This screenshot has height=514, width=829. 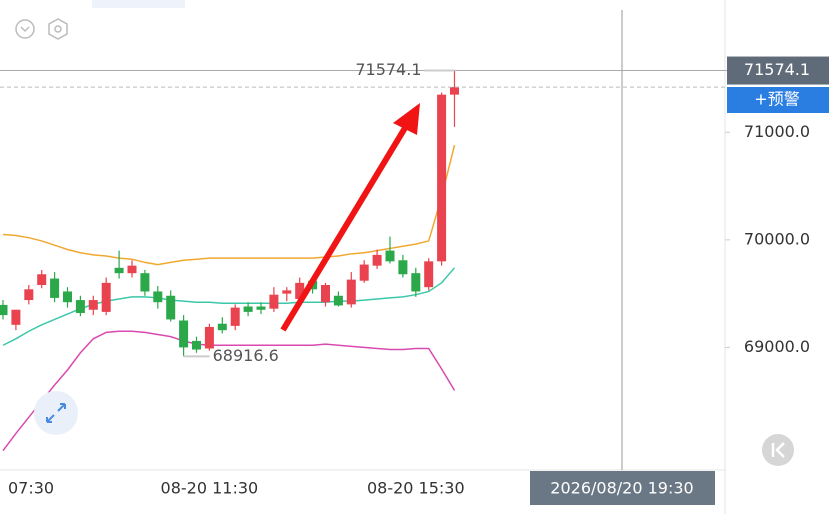 I want to click on axis-price-box, so click(x=778, y=70).